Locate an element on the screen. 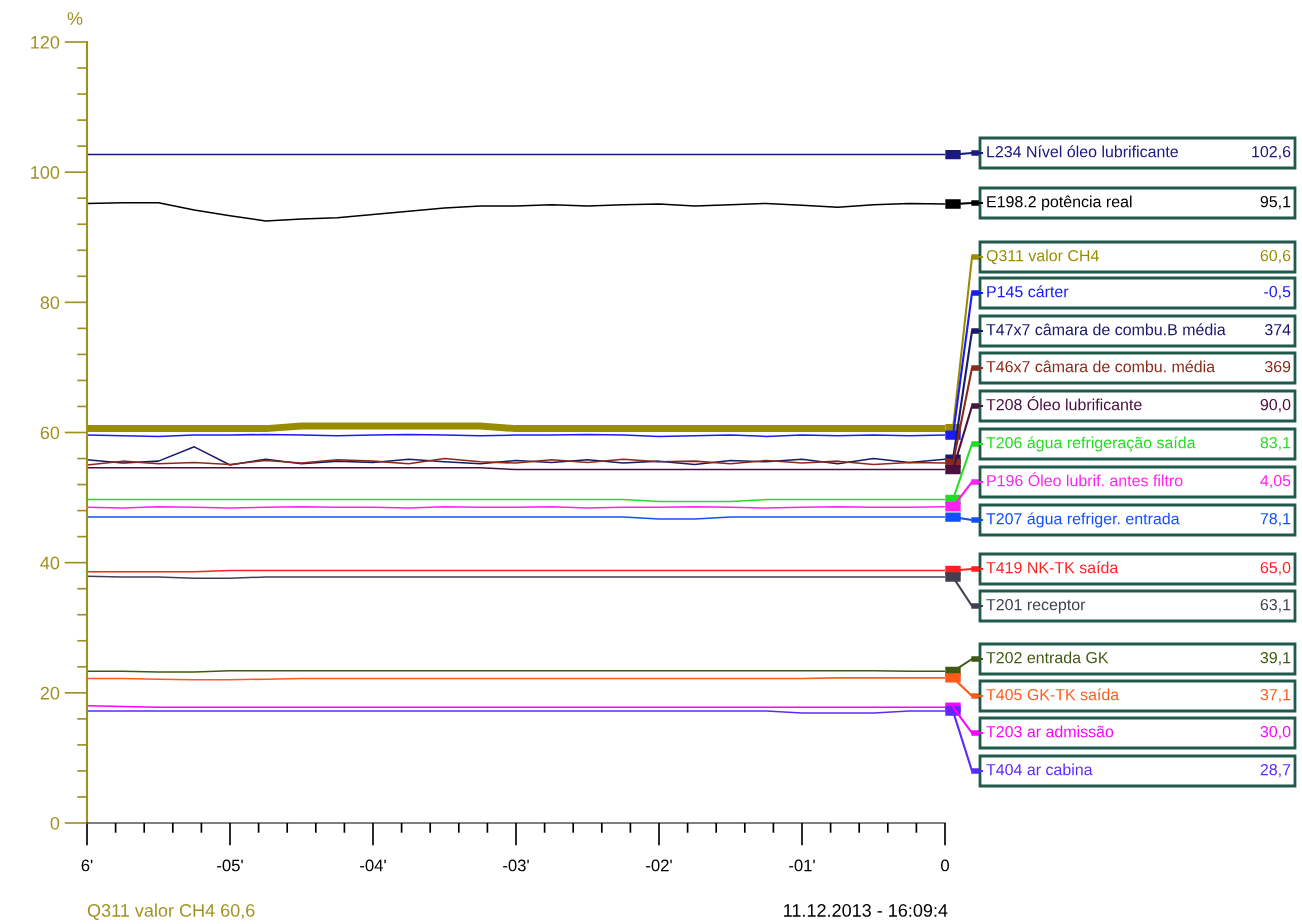 This screenshot has height=924, width=1302. x-tick-label: 6' is located at coordinates (87, 865).